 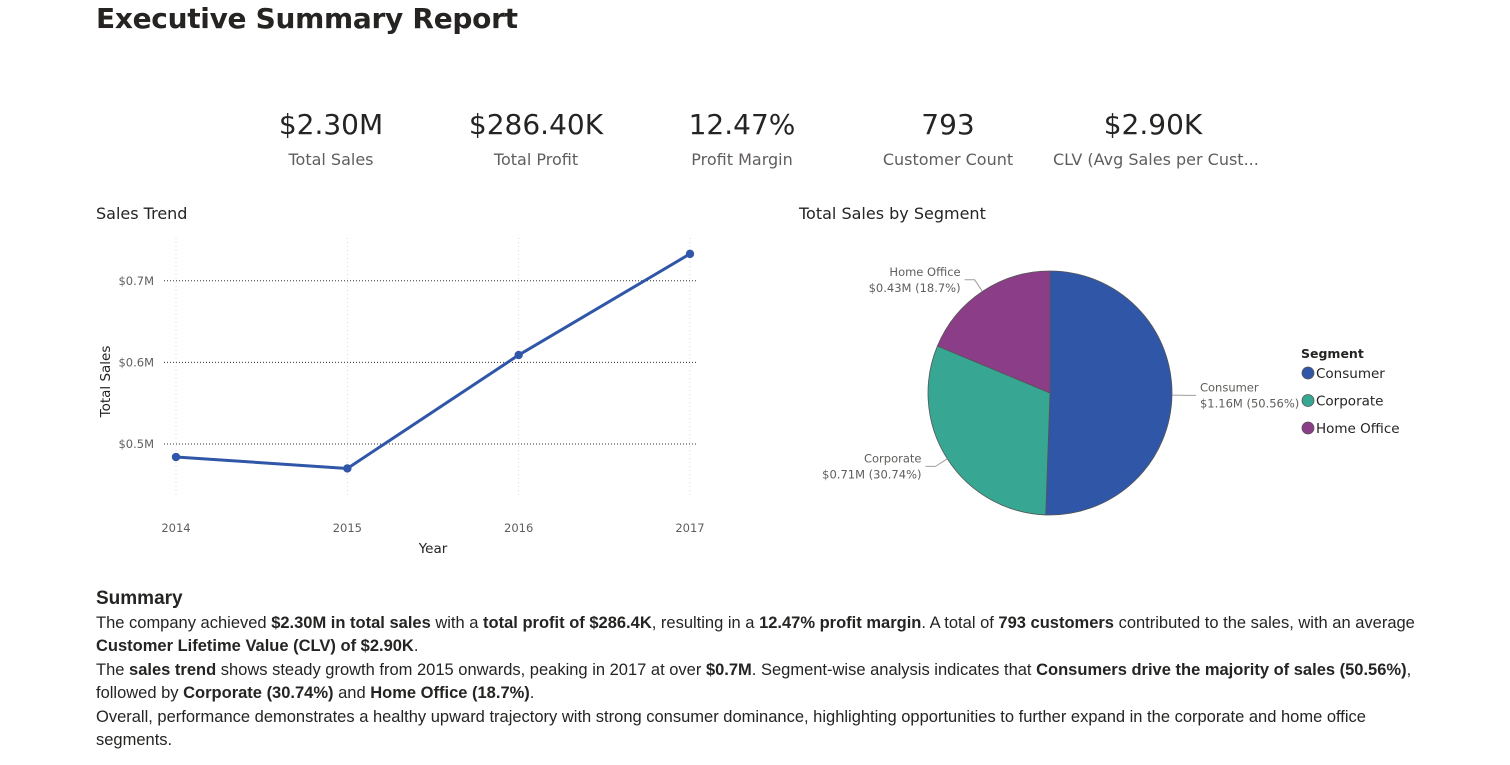 I want to click on summary-highlight: total profit of $286.4K, so click(x=567, y=623).